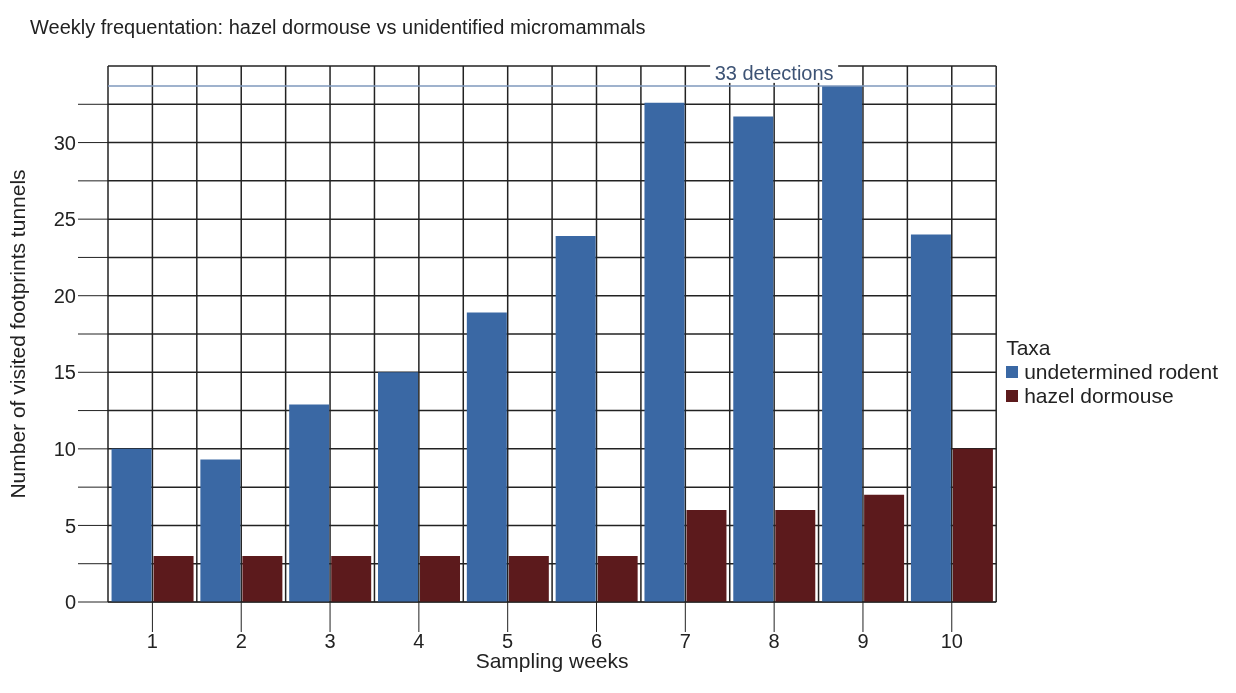 The height and width of the screenshot is (693, 1236). I want to click on y-tick-label: 20, so click(64, 295).